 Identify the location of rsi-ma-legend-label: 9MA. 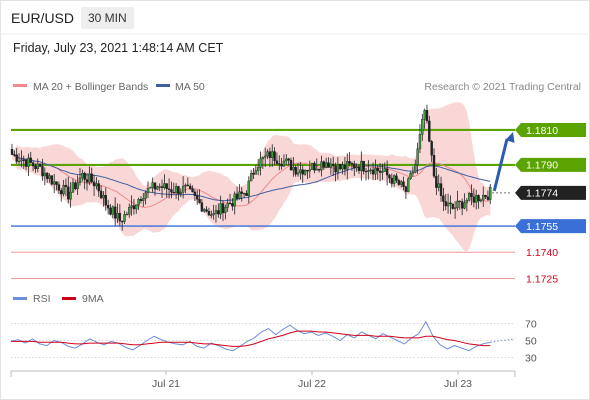
(93, 299).